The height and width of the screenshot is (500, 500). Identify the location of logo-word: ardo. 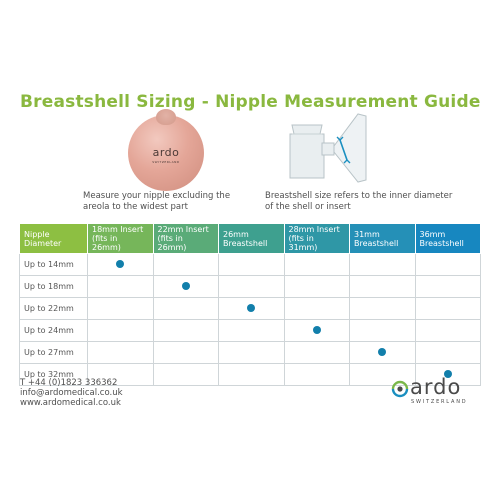
(436, 387).